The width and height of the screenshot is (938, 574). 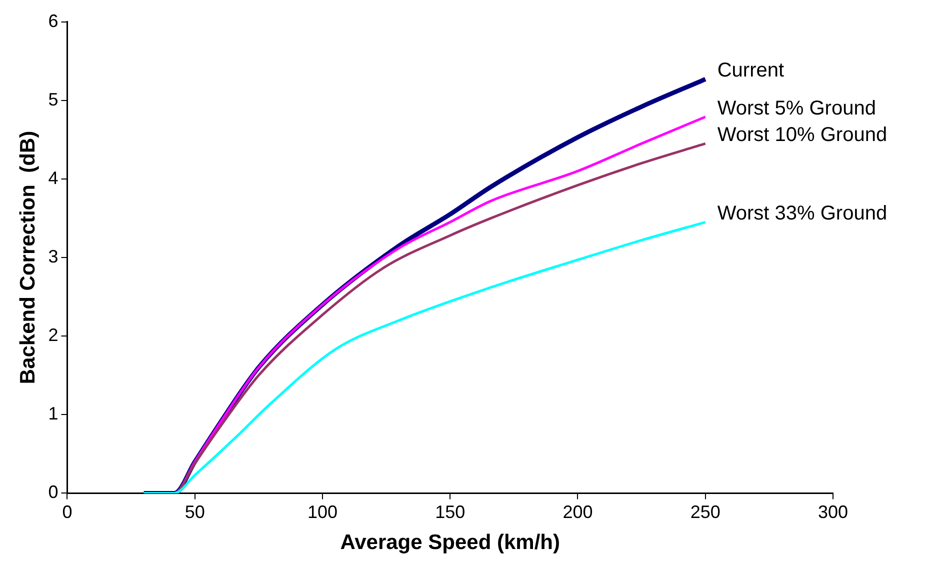 I want to click on x-tick-label: 150, so click(x=450, y=512).